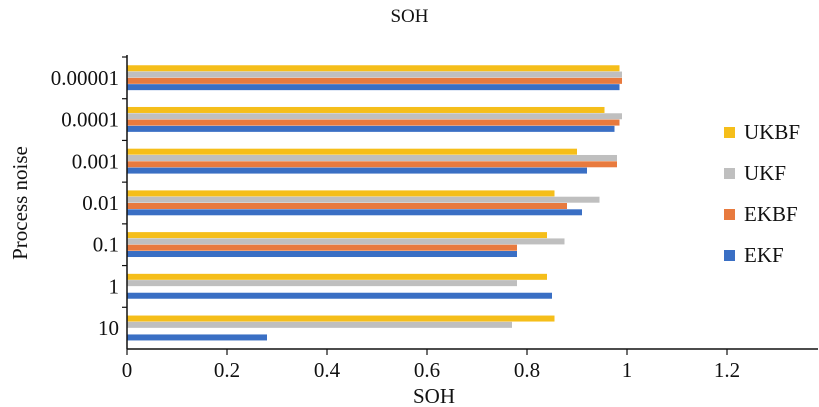  I want to click on bar-ekf-0.01, so click(354, 212).